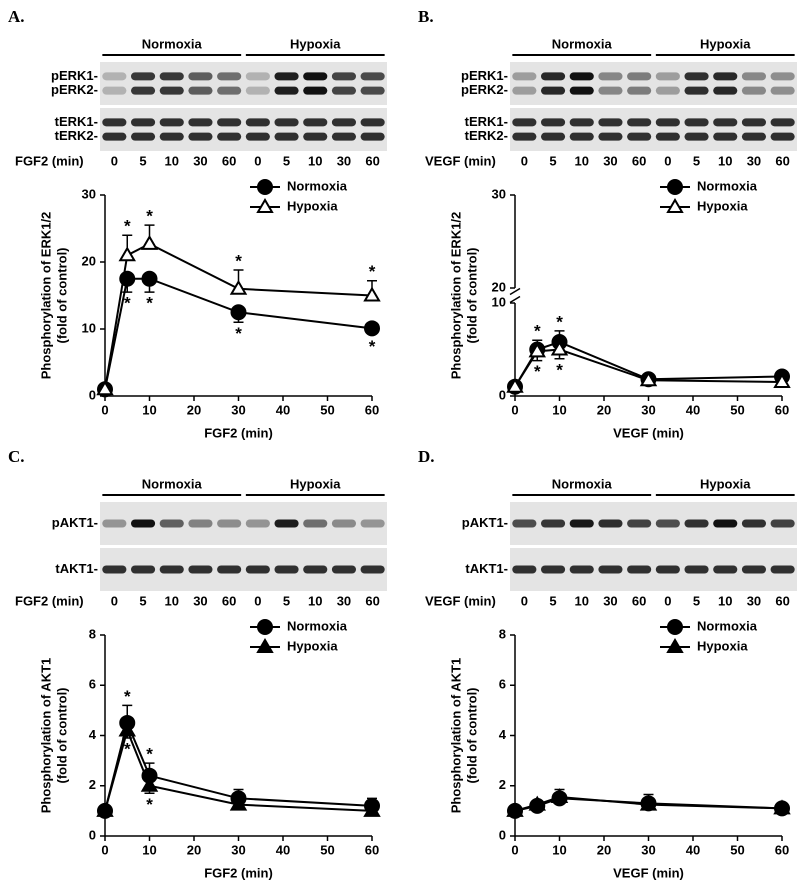 The width and height of the screenshot is (800, 889). I want to click on legend-label: Normoxia, so click(317, 625).